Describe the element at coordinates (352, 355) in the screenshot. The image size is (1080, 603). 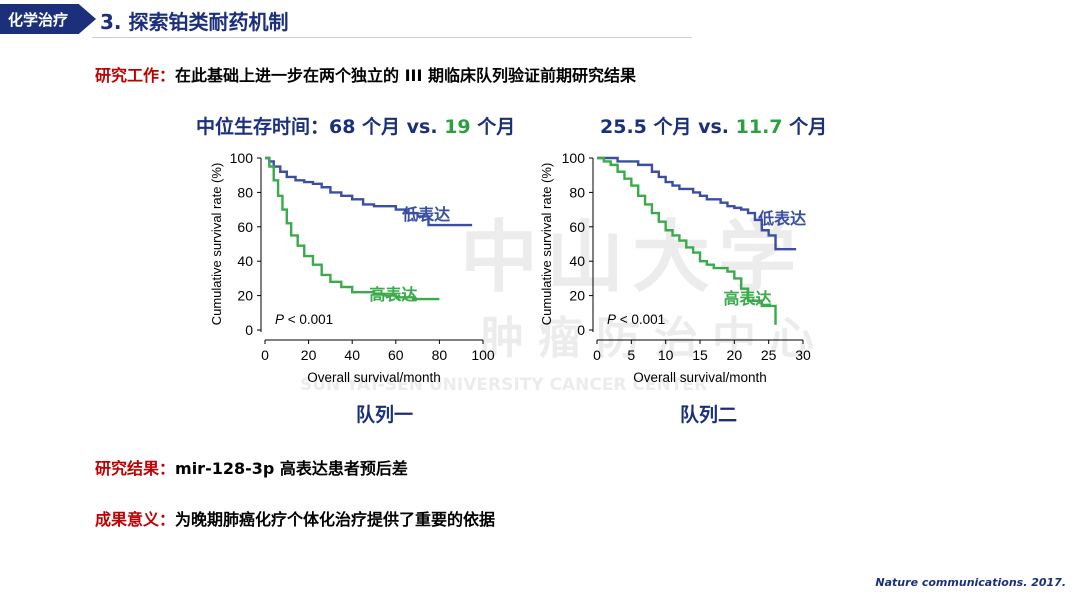
I see `x-tick-label: 40` at that location.